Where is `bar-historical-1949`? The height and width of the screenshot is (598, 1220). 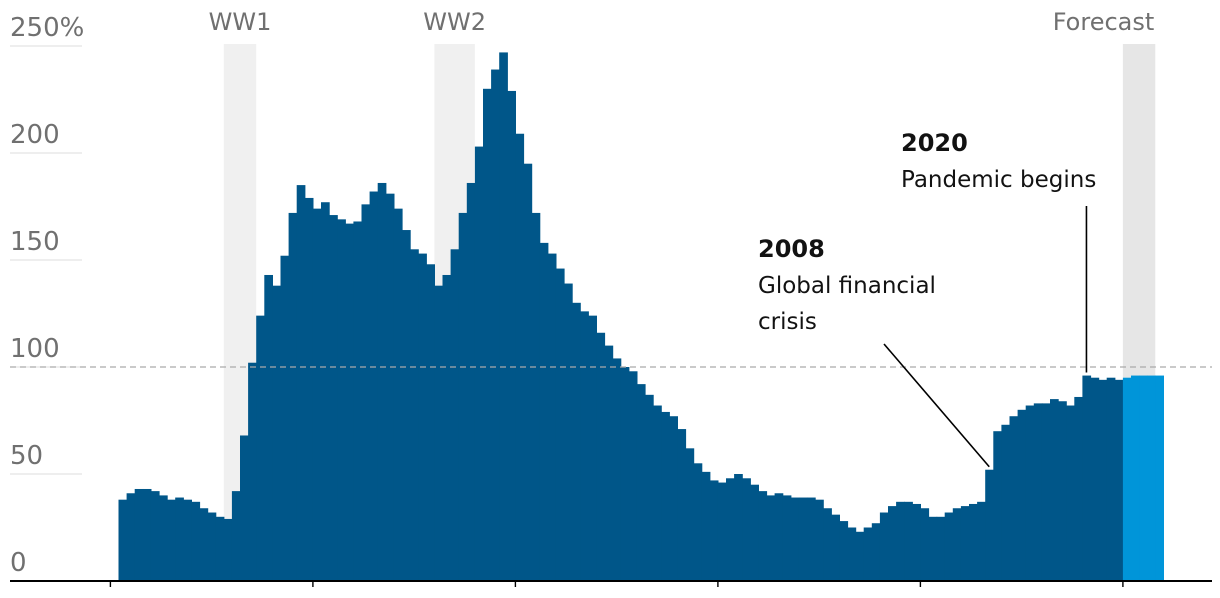
bar-historical-1949 is located at coordinates (511, 335).